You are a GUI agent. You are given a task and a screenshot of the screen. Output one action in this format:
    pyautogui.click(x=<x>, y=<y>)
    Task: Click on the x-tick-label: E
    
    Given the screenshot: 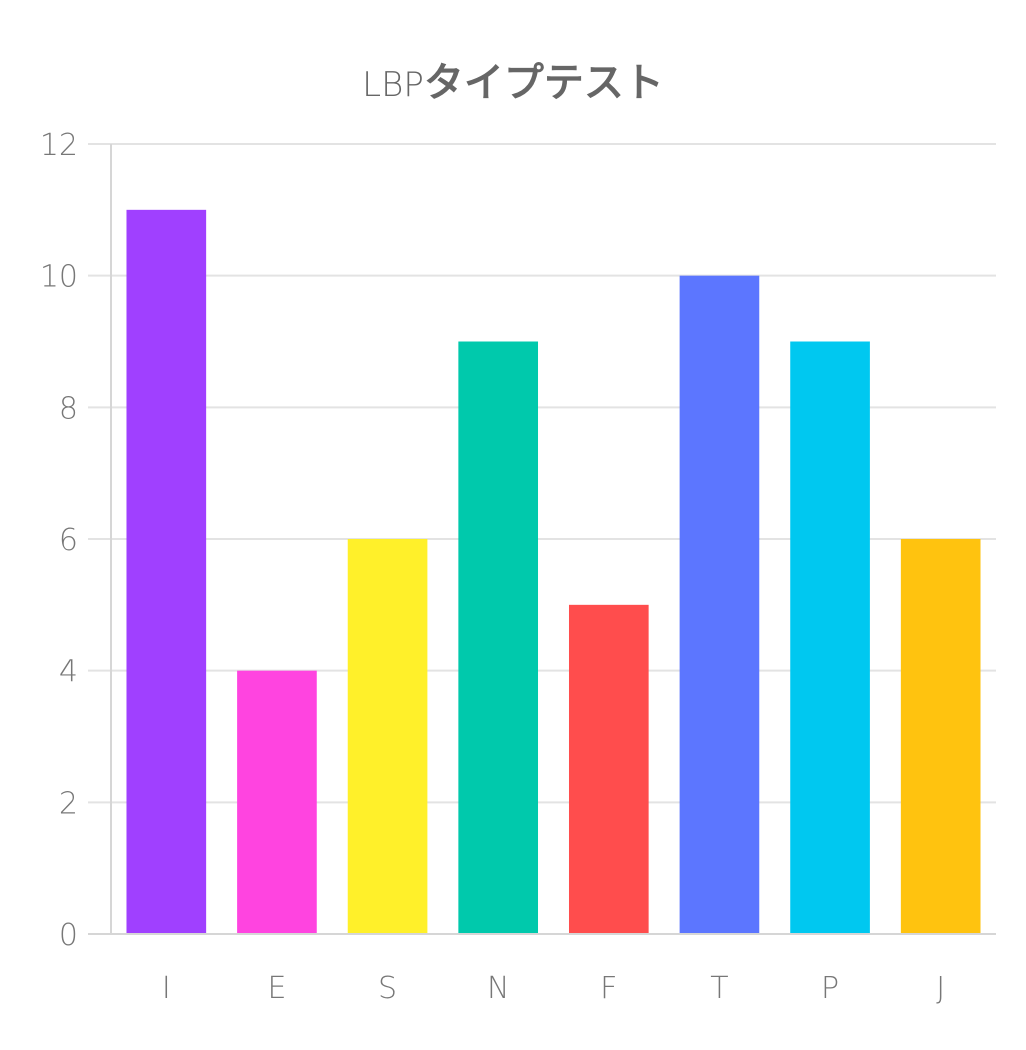 What is the action you would take?
    pyautogui.click(x=276, y=988)
    